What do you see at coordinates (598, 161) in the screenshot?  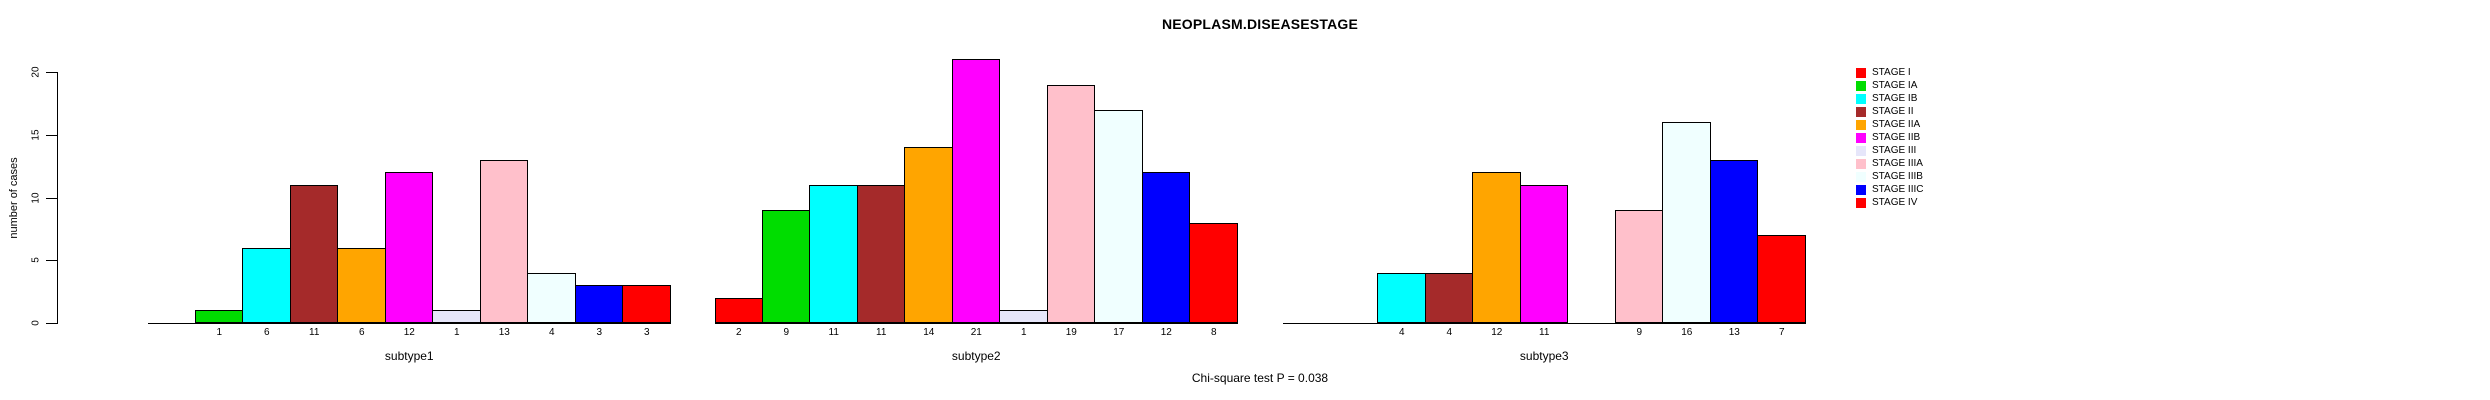 I see `slot-stage-iiic` at bounding box center [598, 161].